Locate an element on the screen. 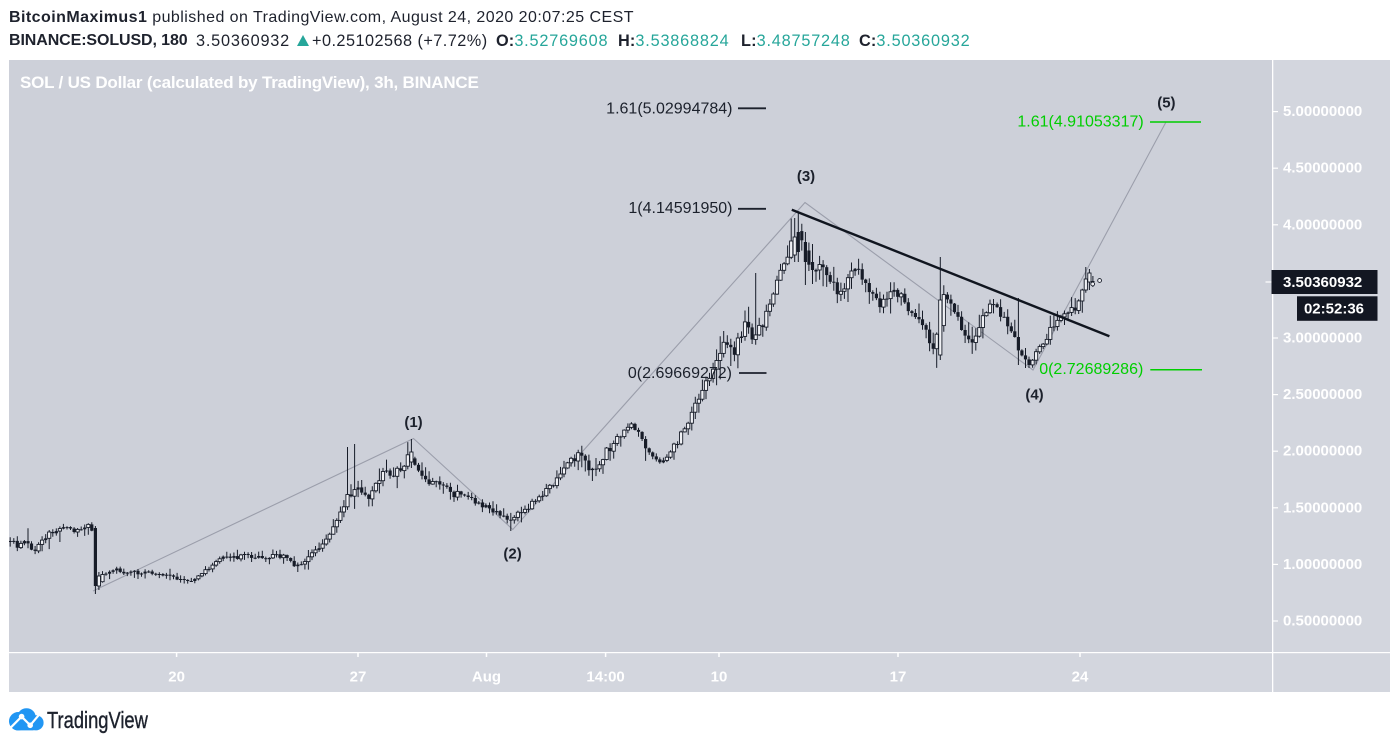  svg-text: 14:00 is located at coordinates (605, 676).